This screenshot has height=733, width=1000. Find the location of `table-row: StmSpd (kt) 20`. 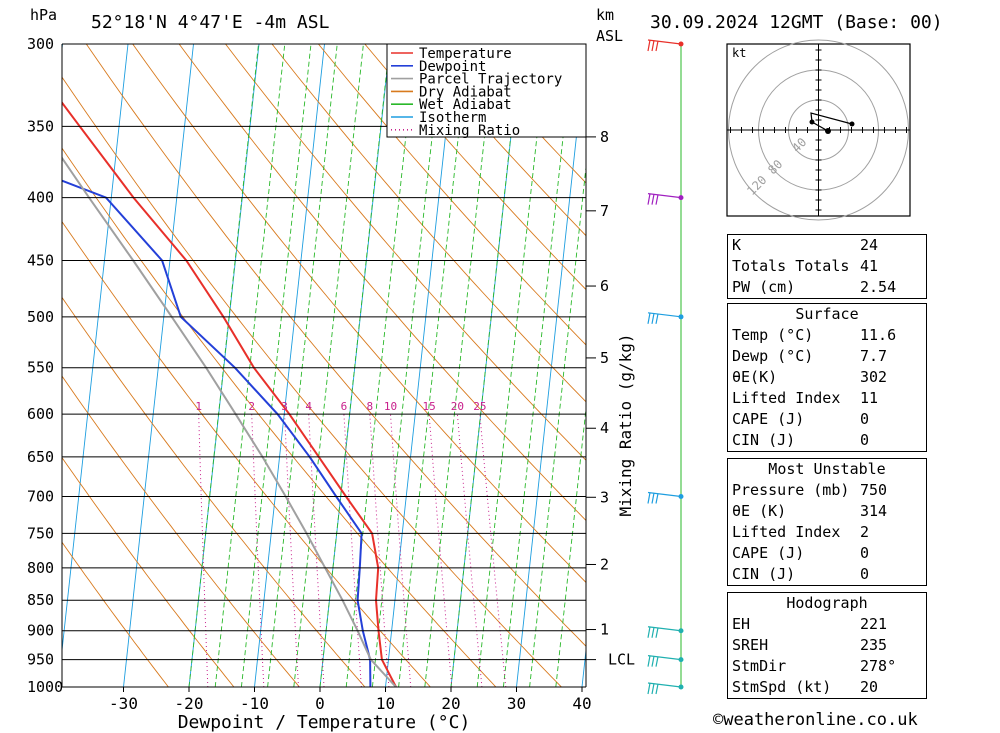

table-row: StmSpd (kt) 20 is located at coordinates (827, 688).